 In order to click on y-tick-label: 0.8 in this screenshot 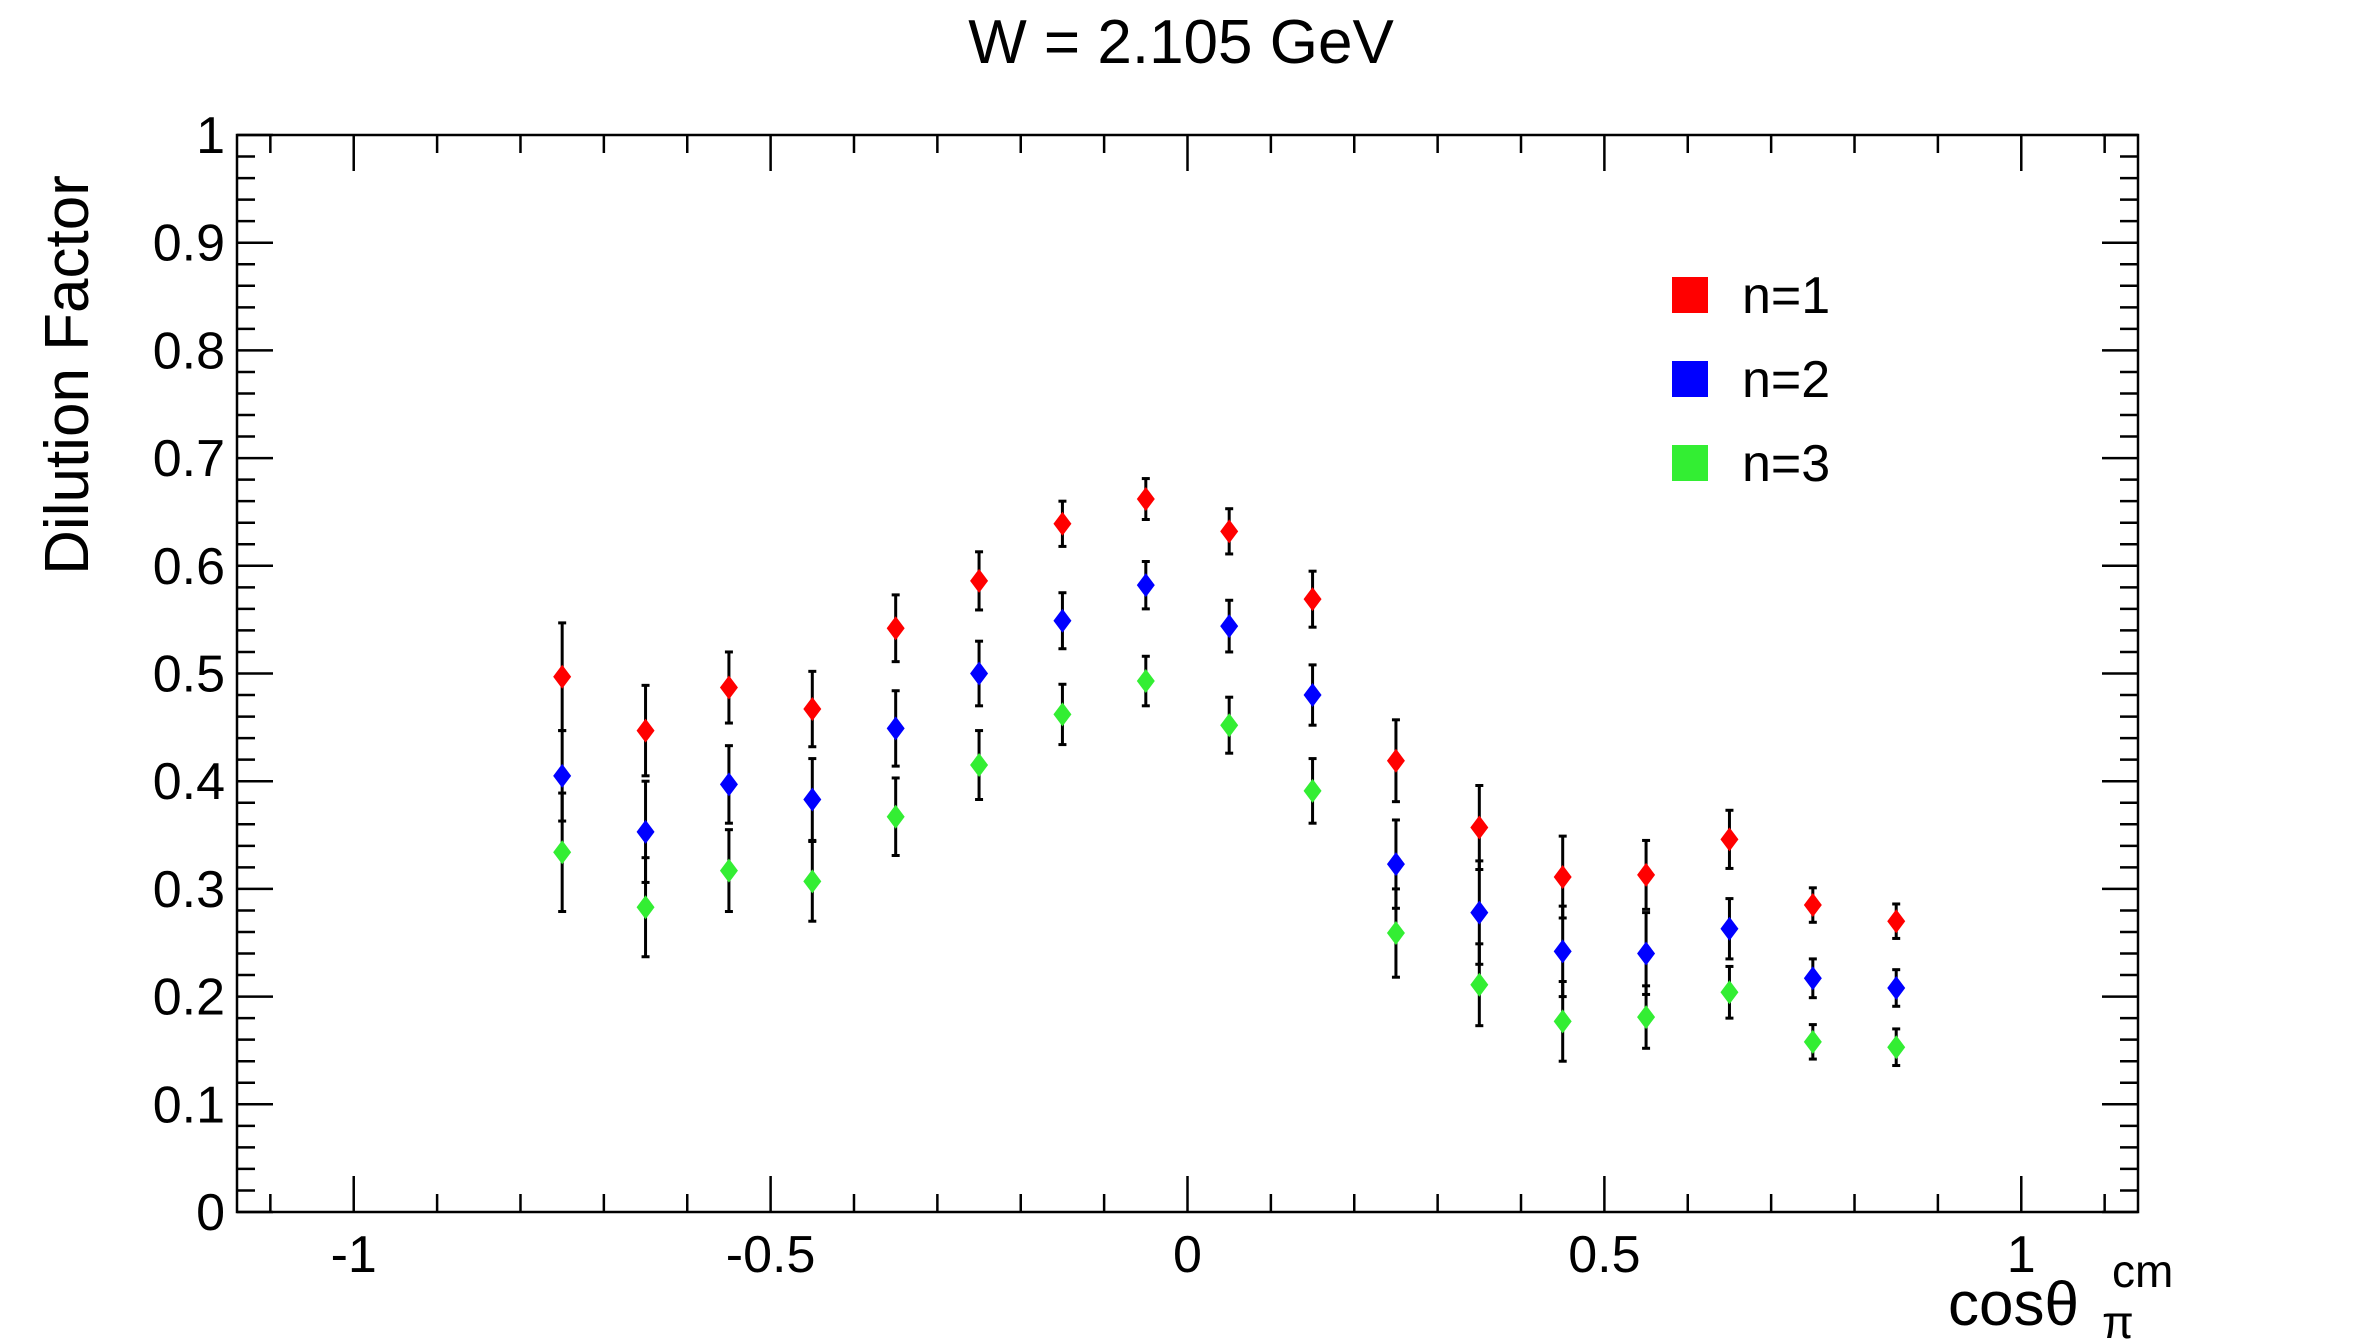, I will do `click(189, 351)`.